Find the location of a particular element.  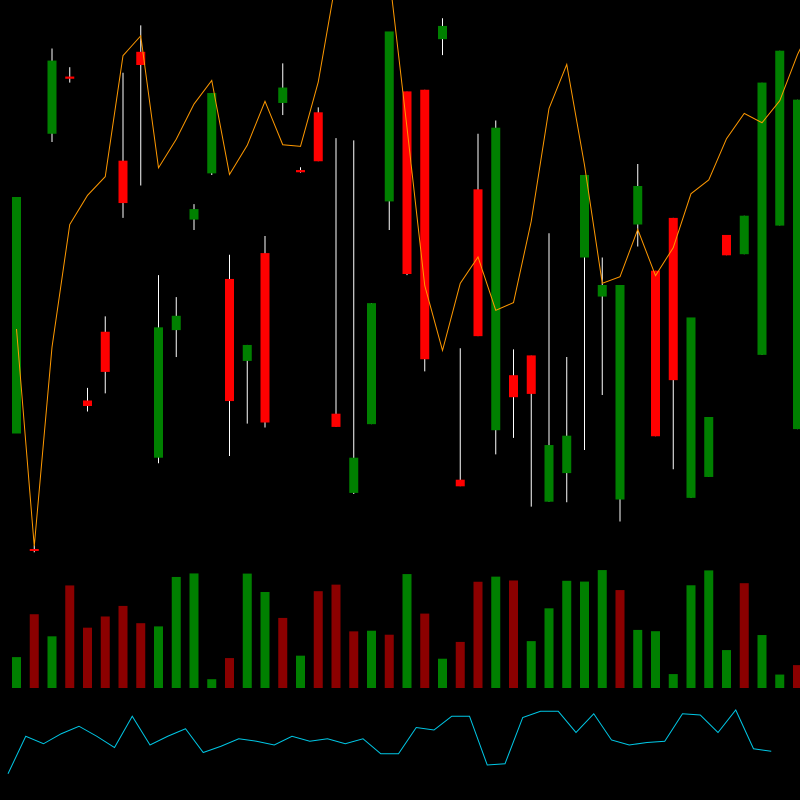

indicator-line is located at coordinates (389, 741).